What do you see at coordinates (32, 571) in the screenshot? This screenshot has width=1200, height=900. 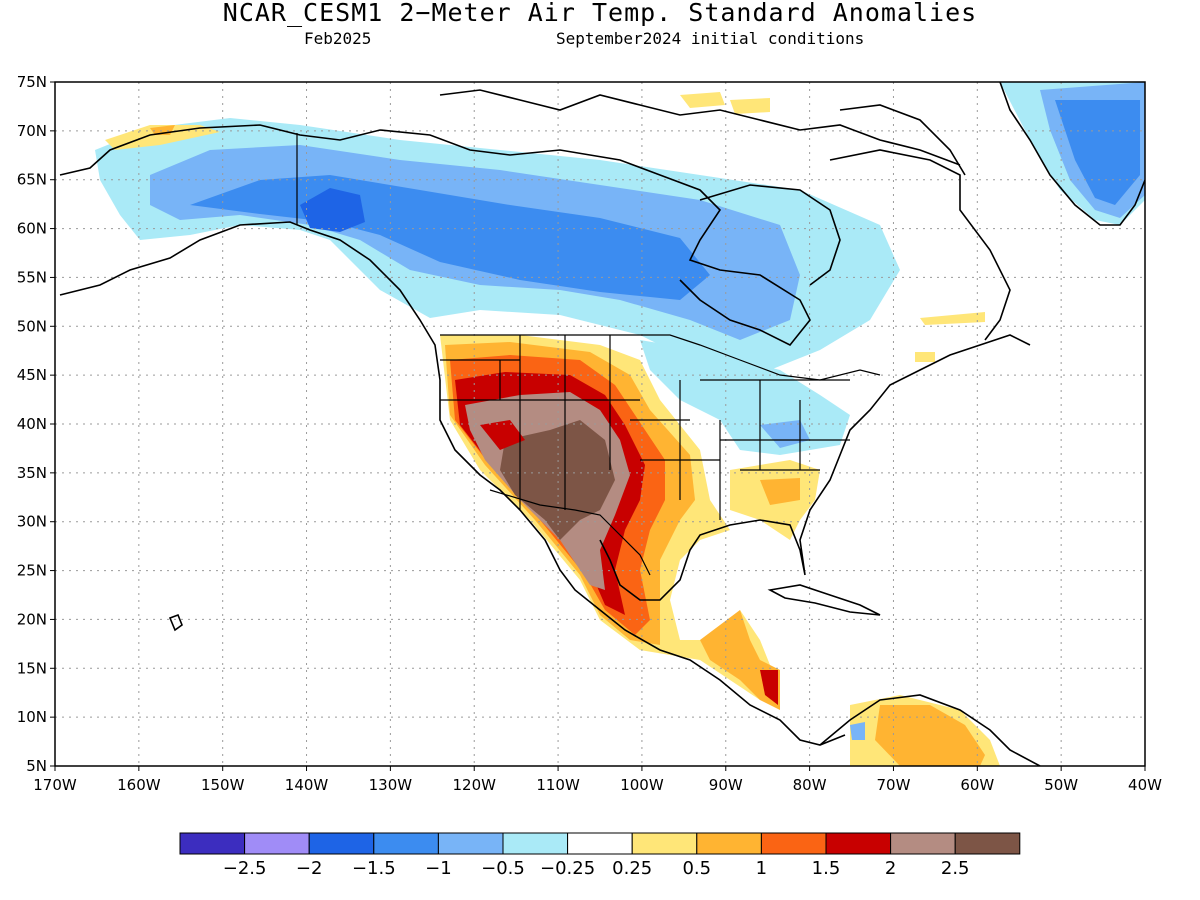 I see `lat-label: 25N` at bounding box center [32, 571].